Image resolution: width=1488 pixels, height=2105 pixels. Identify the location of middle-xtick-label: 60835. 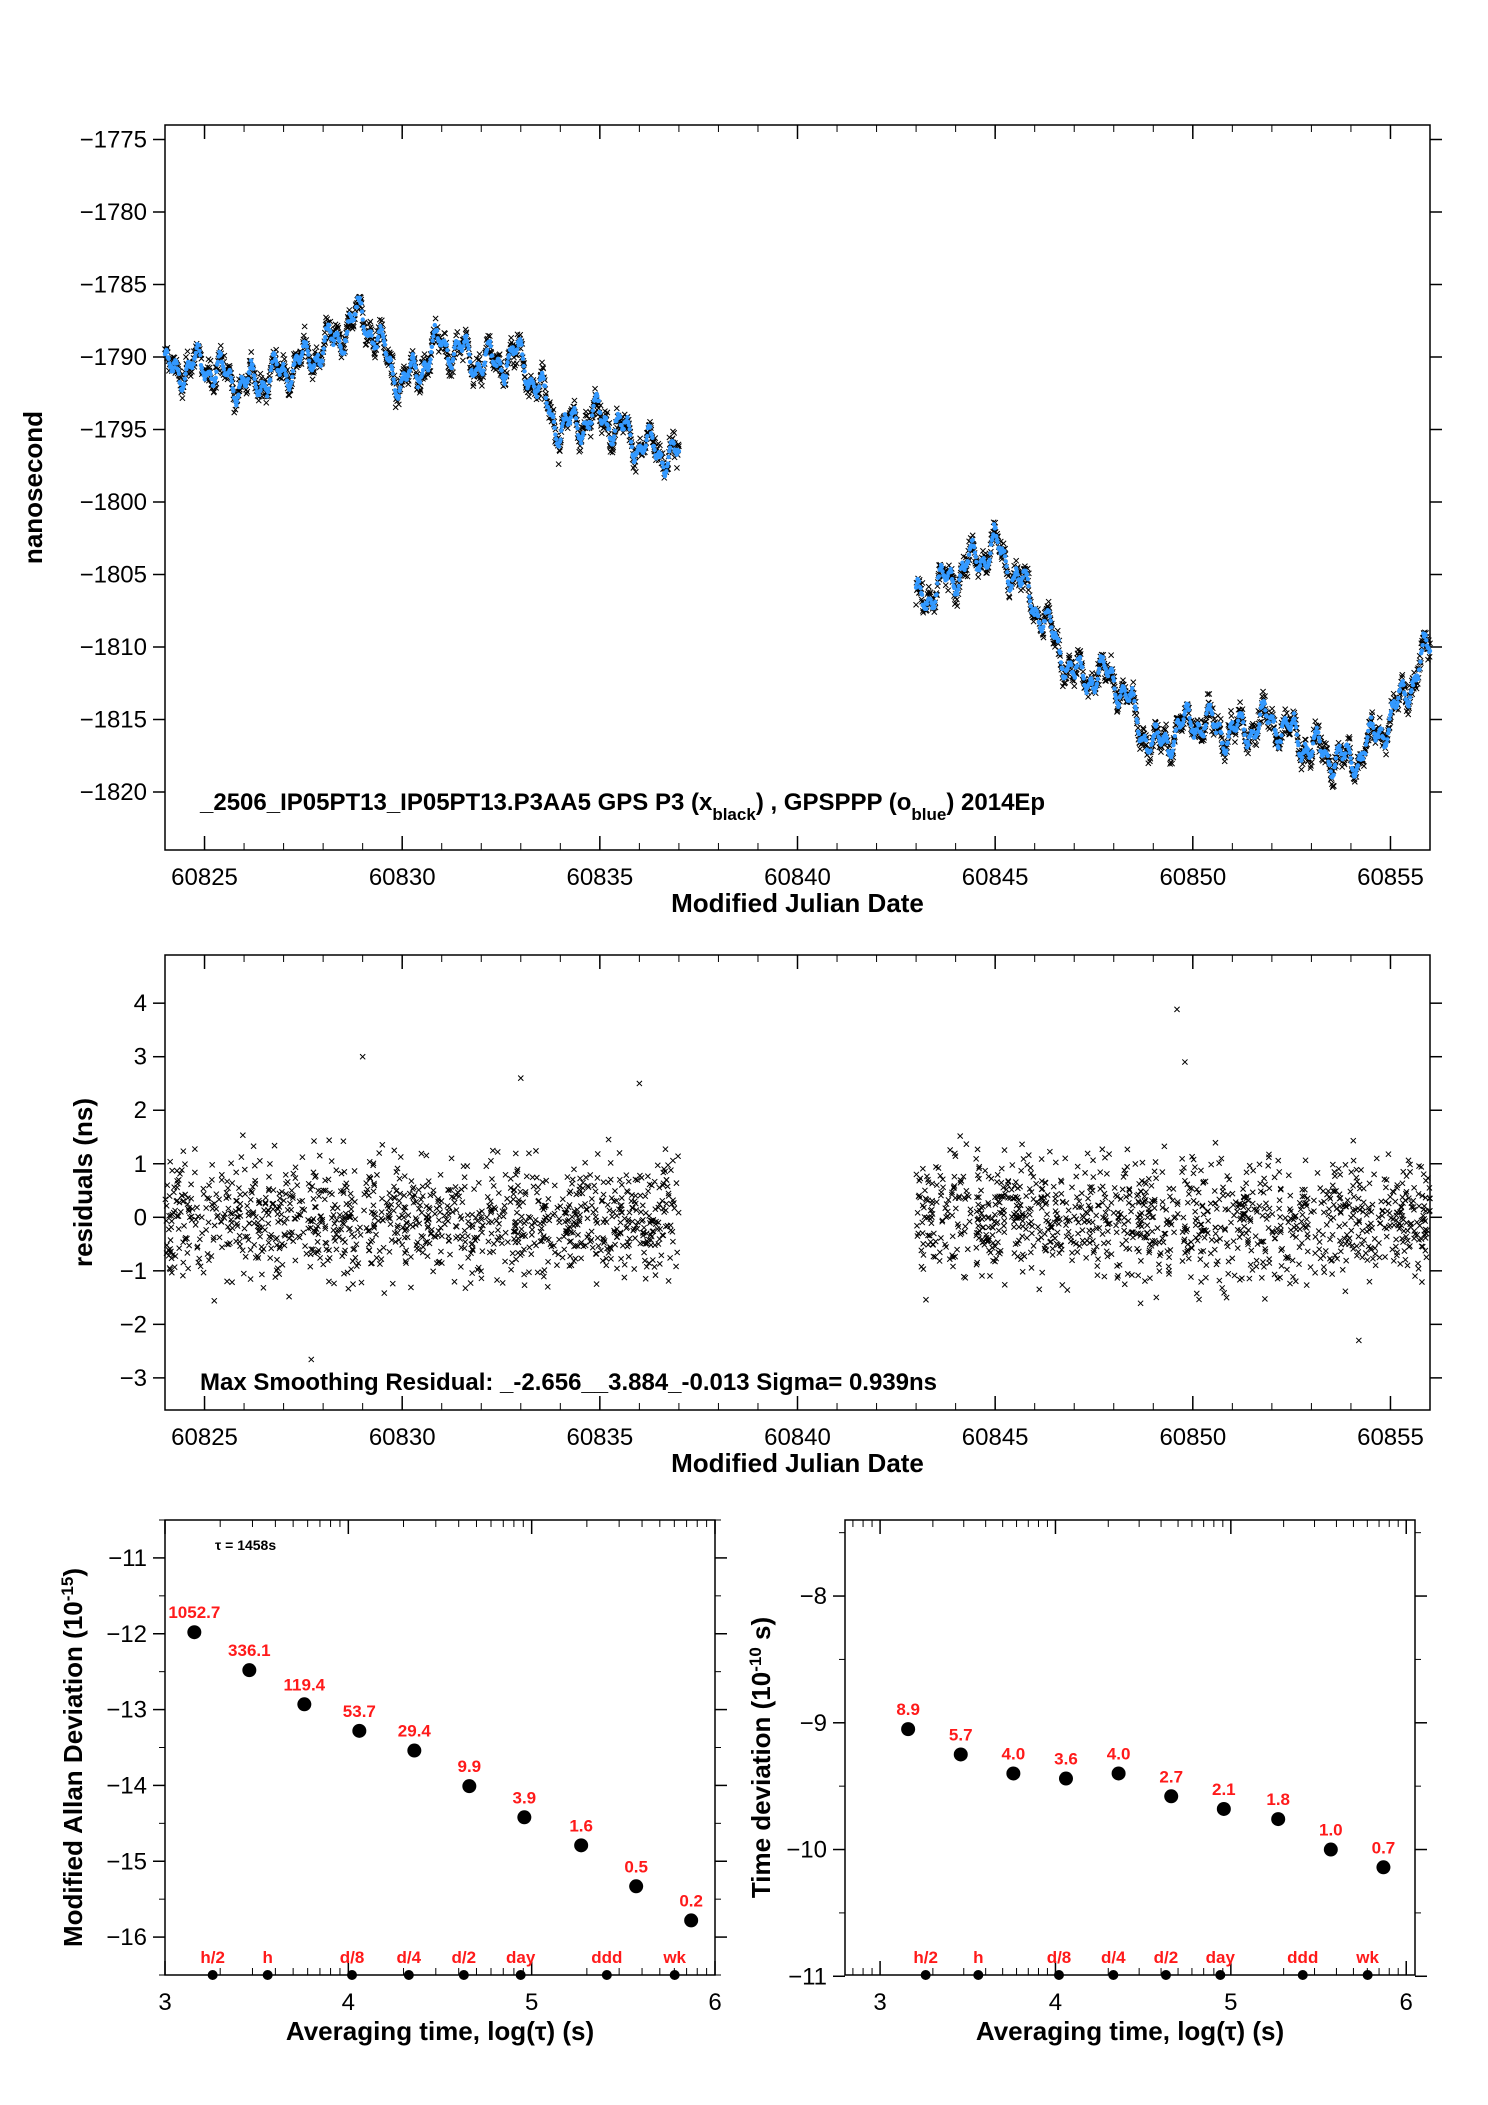
(599, 1437).